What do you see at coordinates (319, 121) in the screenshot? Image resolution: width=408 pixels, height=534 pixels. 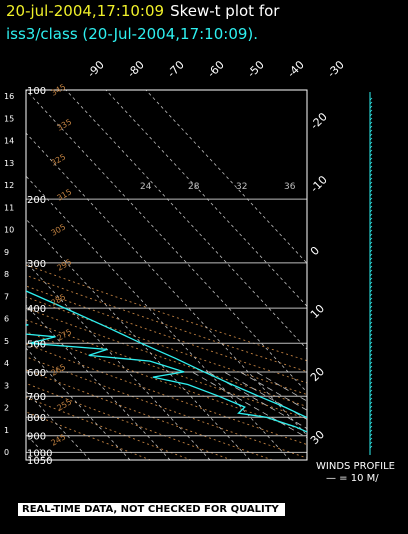 I see `temperature-tick-label: -20` at bounding box center [319, 121].